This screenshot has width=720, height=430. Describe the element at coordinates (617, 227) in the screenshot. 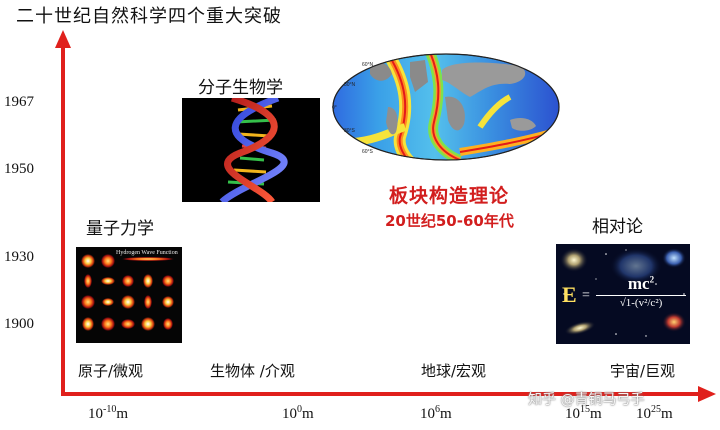

I see `field-relativity: 相对论` at that location.